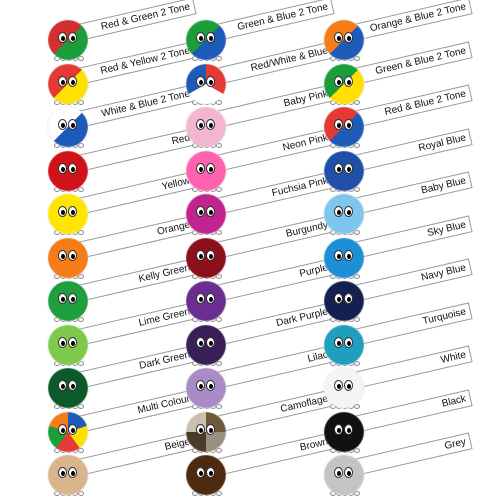  What do you see at coordinates (454, 401) in the screenshot?
I see `swatch-label: Black` at bounding box center [454, 401].